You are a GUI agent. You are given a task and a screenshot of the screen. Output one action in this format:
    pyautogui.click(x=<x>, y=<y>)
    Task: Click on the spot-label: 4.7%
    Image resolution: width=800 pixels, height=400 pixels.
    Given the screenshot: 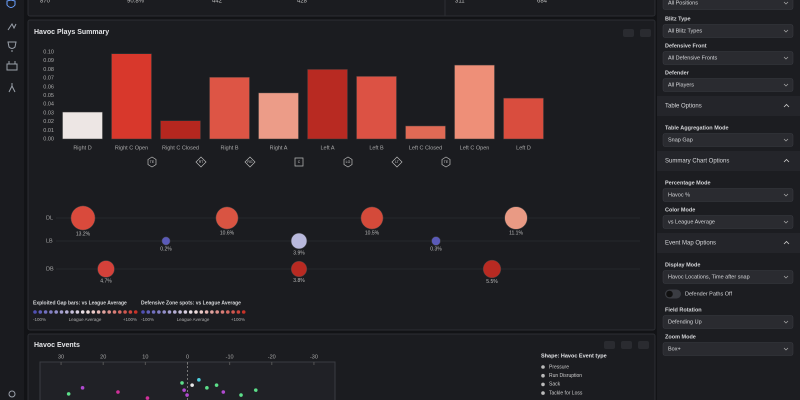 What is the action you would take?
    pyautogui.click(x=106, y=282)
    